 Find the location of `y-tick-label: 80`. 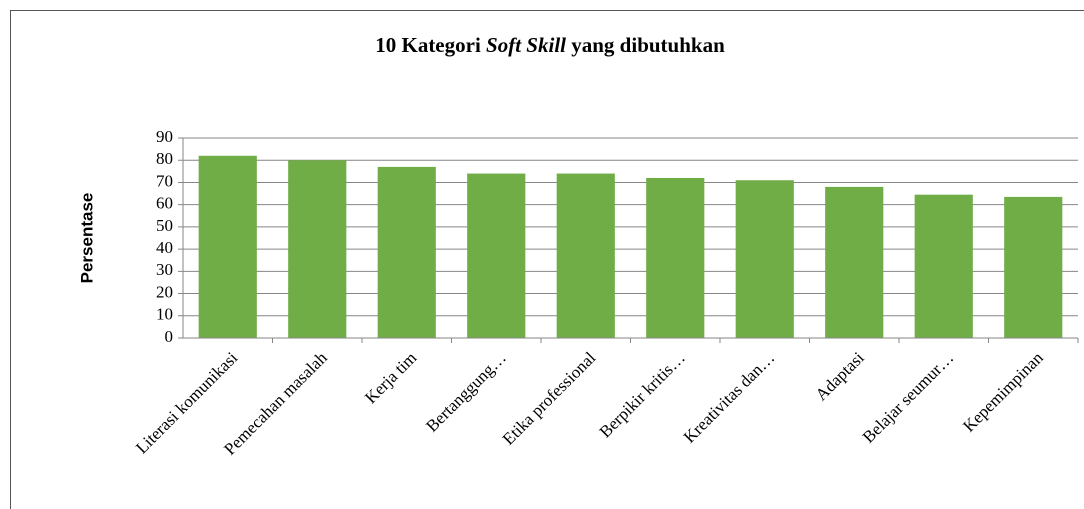

y-tick-label: 80 is located at coordinates (164, 158).